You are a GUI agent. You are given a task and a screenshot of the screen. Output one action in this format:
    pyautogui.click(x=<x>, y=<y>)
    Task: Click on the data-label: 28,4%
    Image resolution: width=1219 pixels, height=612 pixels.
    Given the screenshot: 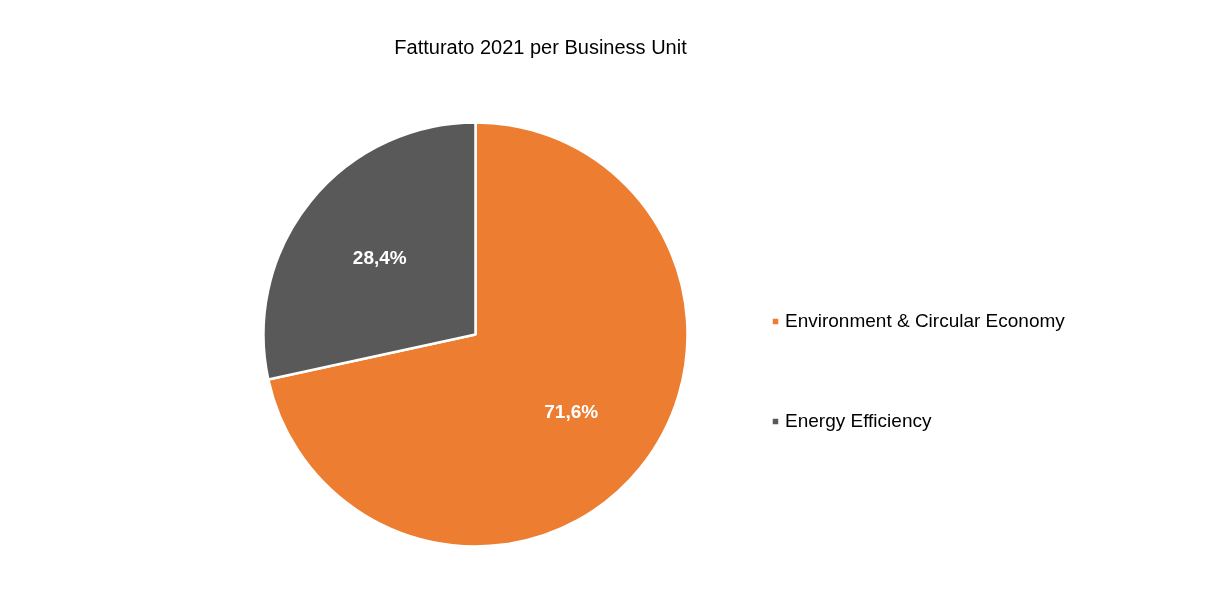 What is the action you would take?
    pyautogui.click(x=379, y=257)
    